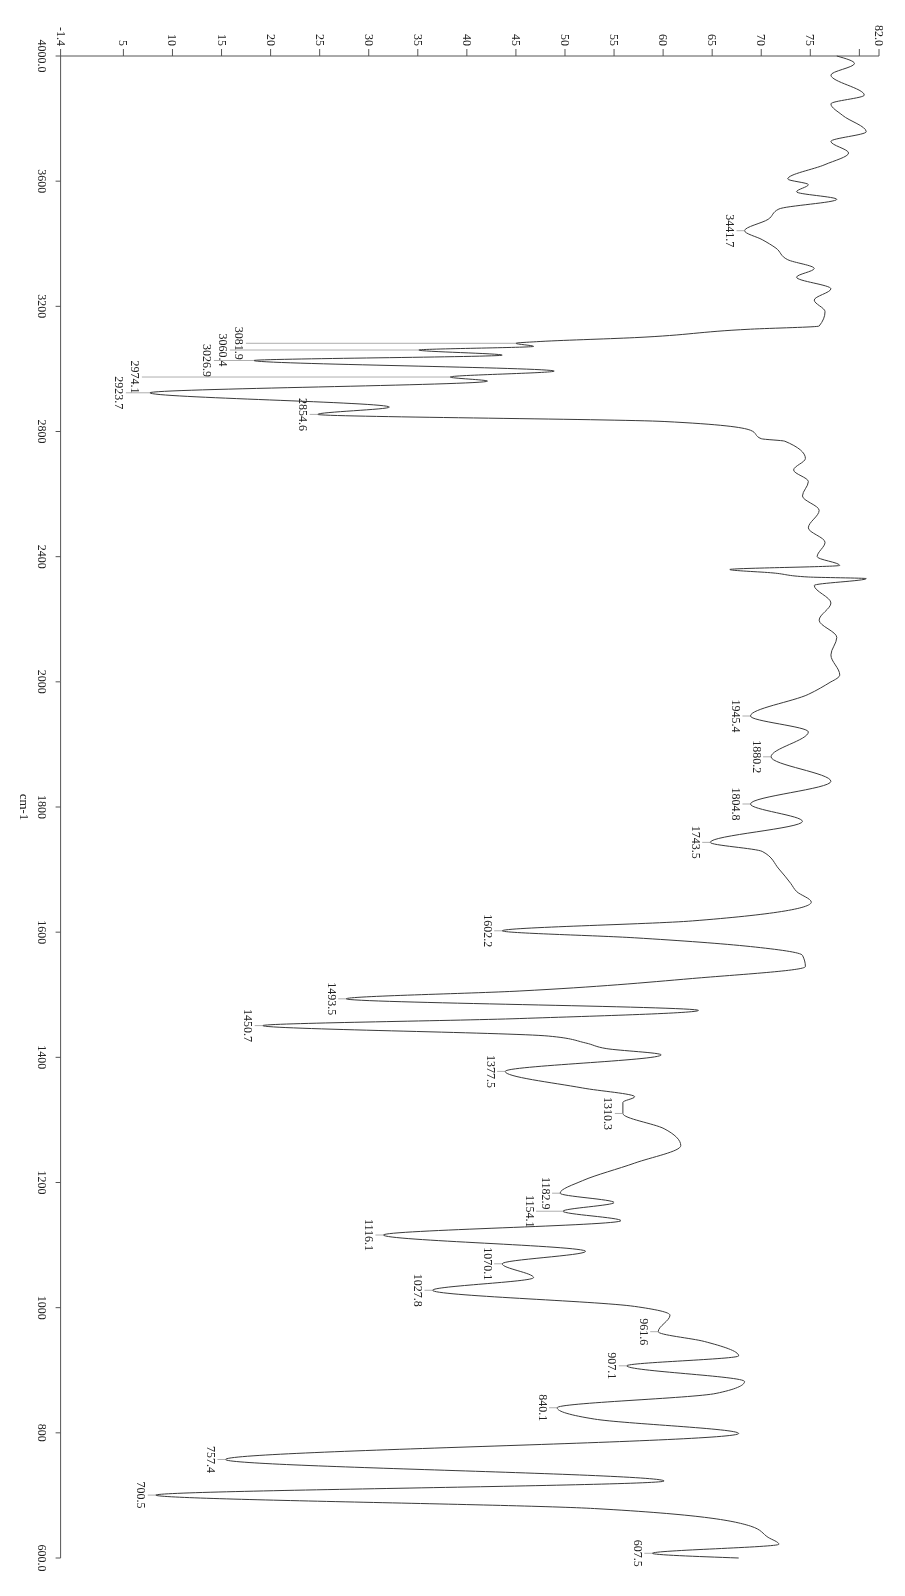 Image resolution: width=905 pixels, height=1596 pixels. What do you see at coordinates (210, 1459) in the screenshot?
I see `annotation: 757.4` at bounding box center [210, 1459].